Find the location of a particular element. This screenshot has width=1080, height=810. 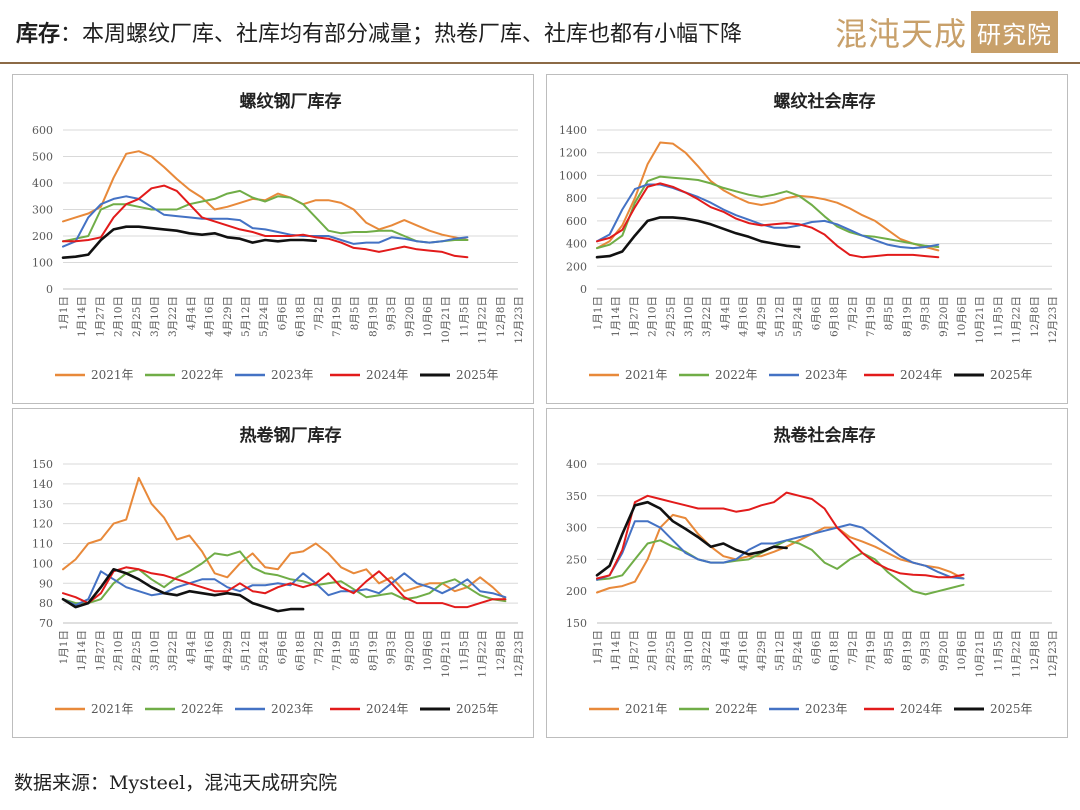

x-tick-label: 10月21日 is located at coordinates (446, 320).